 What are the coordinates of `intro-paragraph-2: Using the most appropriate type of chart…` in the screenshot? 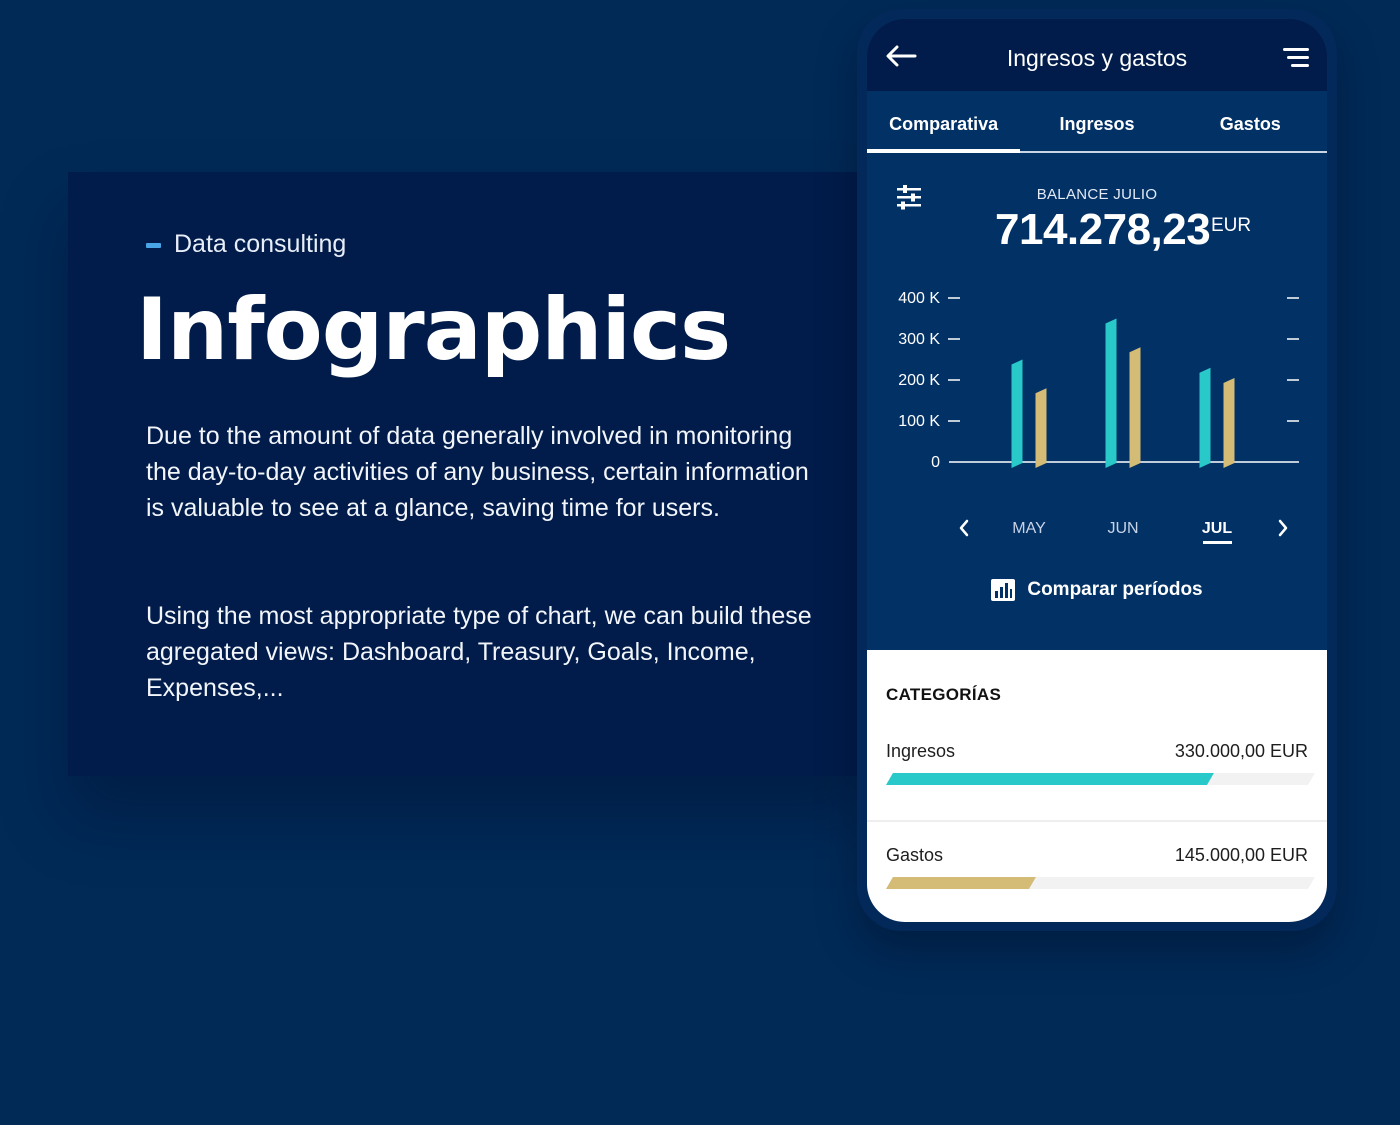 It's located at (479, 652).